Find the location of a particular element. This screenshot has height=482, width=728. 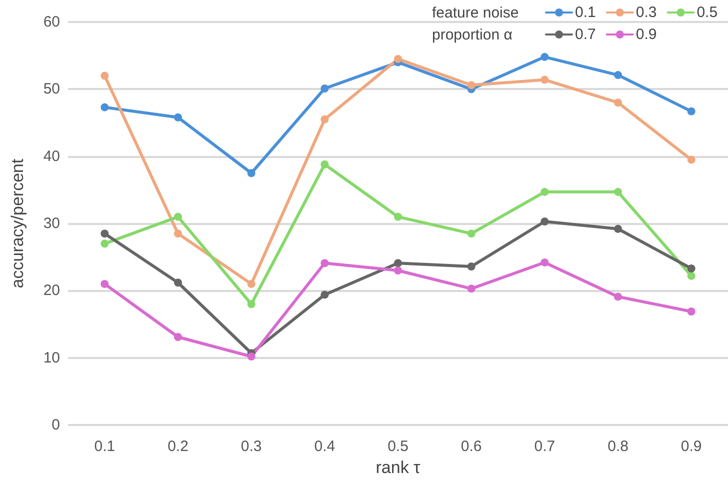

legend-label: 0.7 is located at coordinates (585, 34).